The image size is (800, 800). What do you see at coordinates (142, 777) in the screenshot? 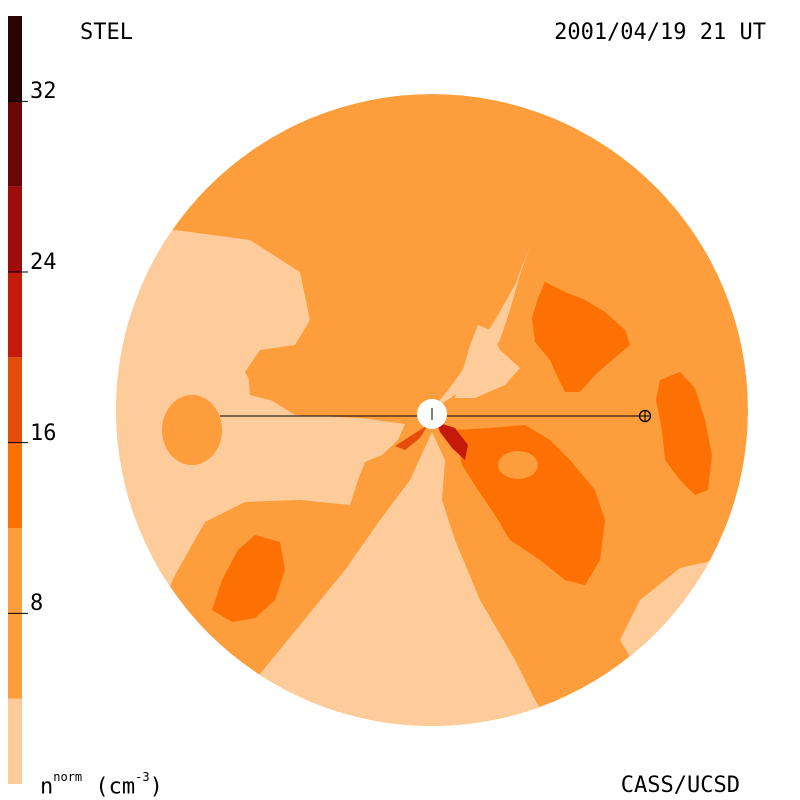
I see `unit-exponent: -3` at bounding box center [142, 777].